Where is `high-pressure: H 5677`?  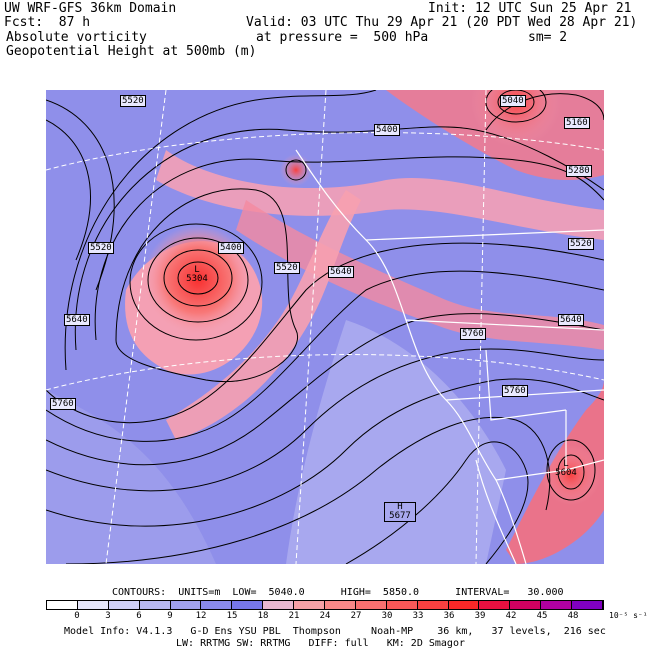
high-pressure: H 5677 is located at coordinates (400, 512).